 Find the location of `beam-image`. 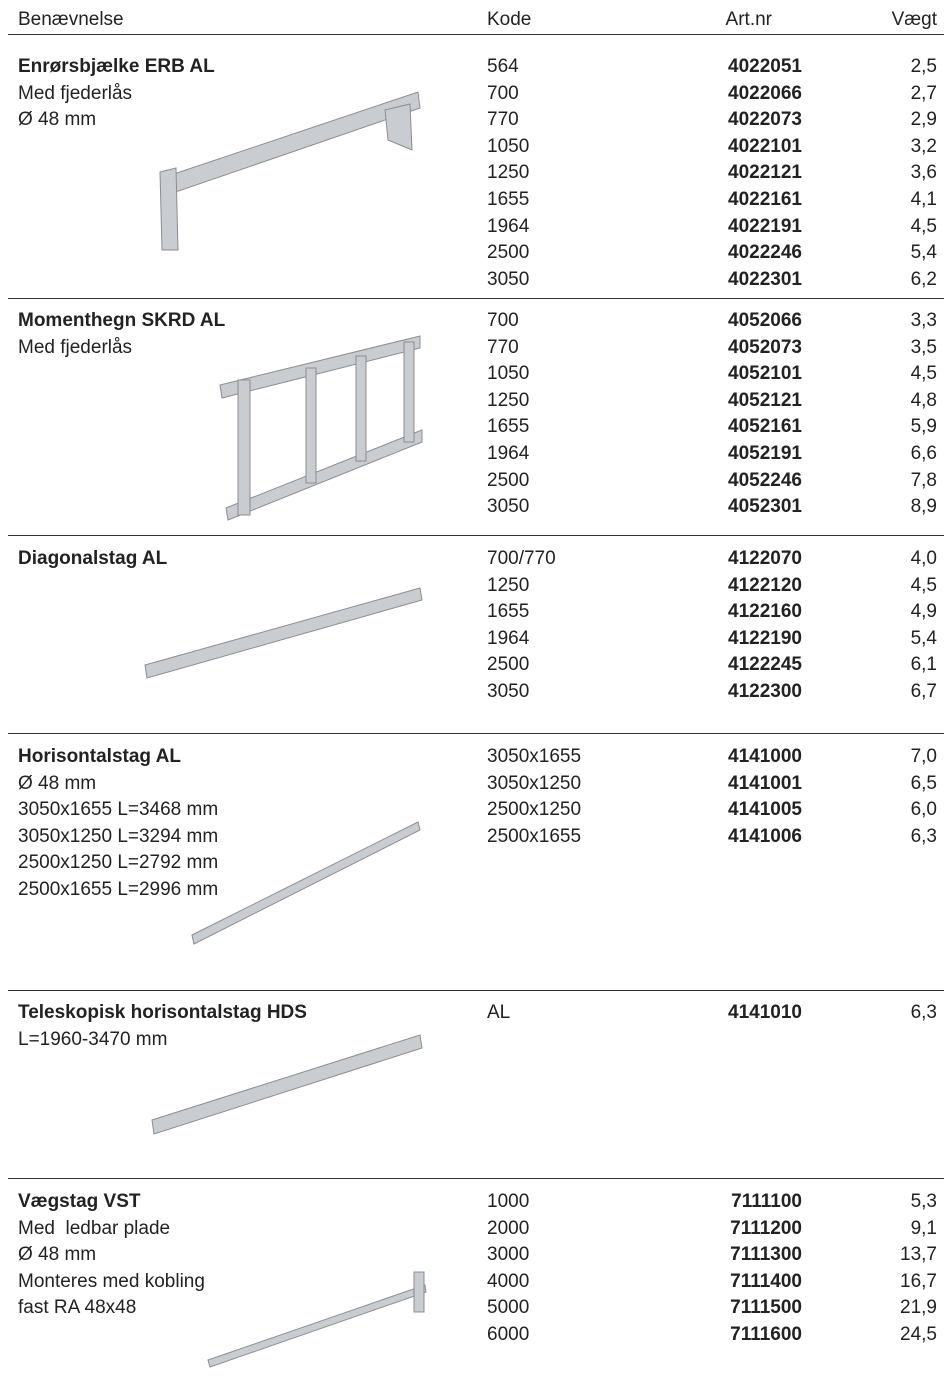

beam-image is located at coordinates (291, 144).